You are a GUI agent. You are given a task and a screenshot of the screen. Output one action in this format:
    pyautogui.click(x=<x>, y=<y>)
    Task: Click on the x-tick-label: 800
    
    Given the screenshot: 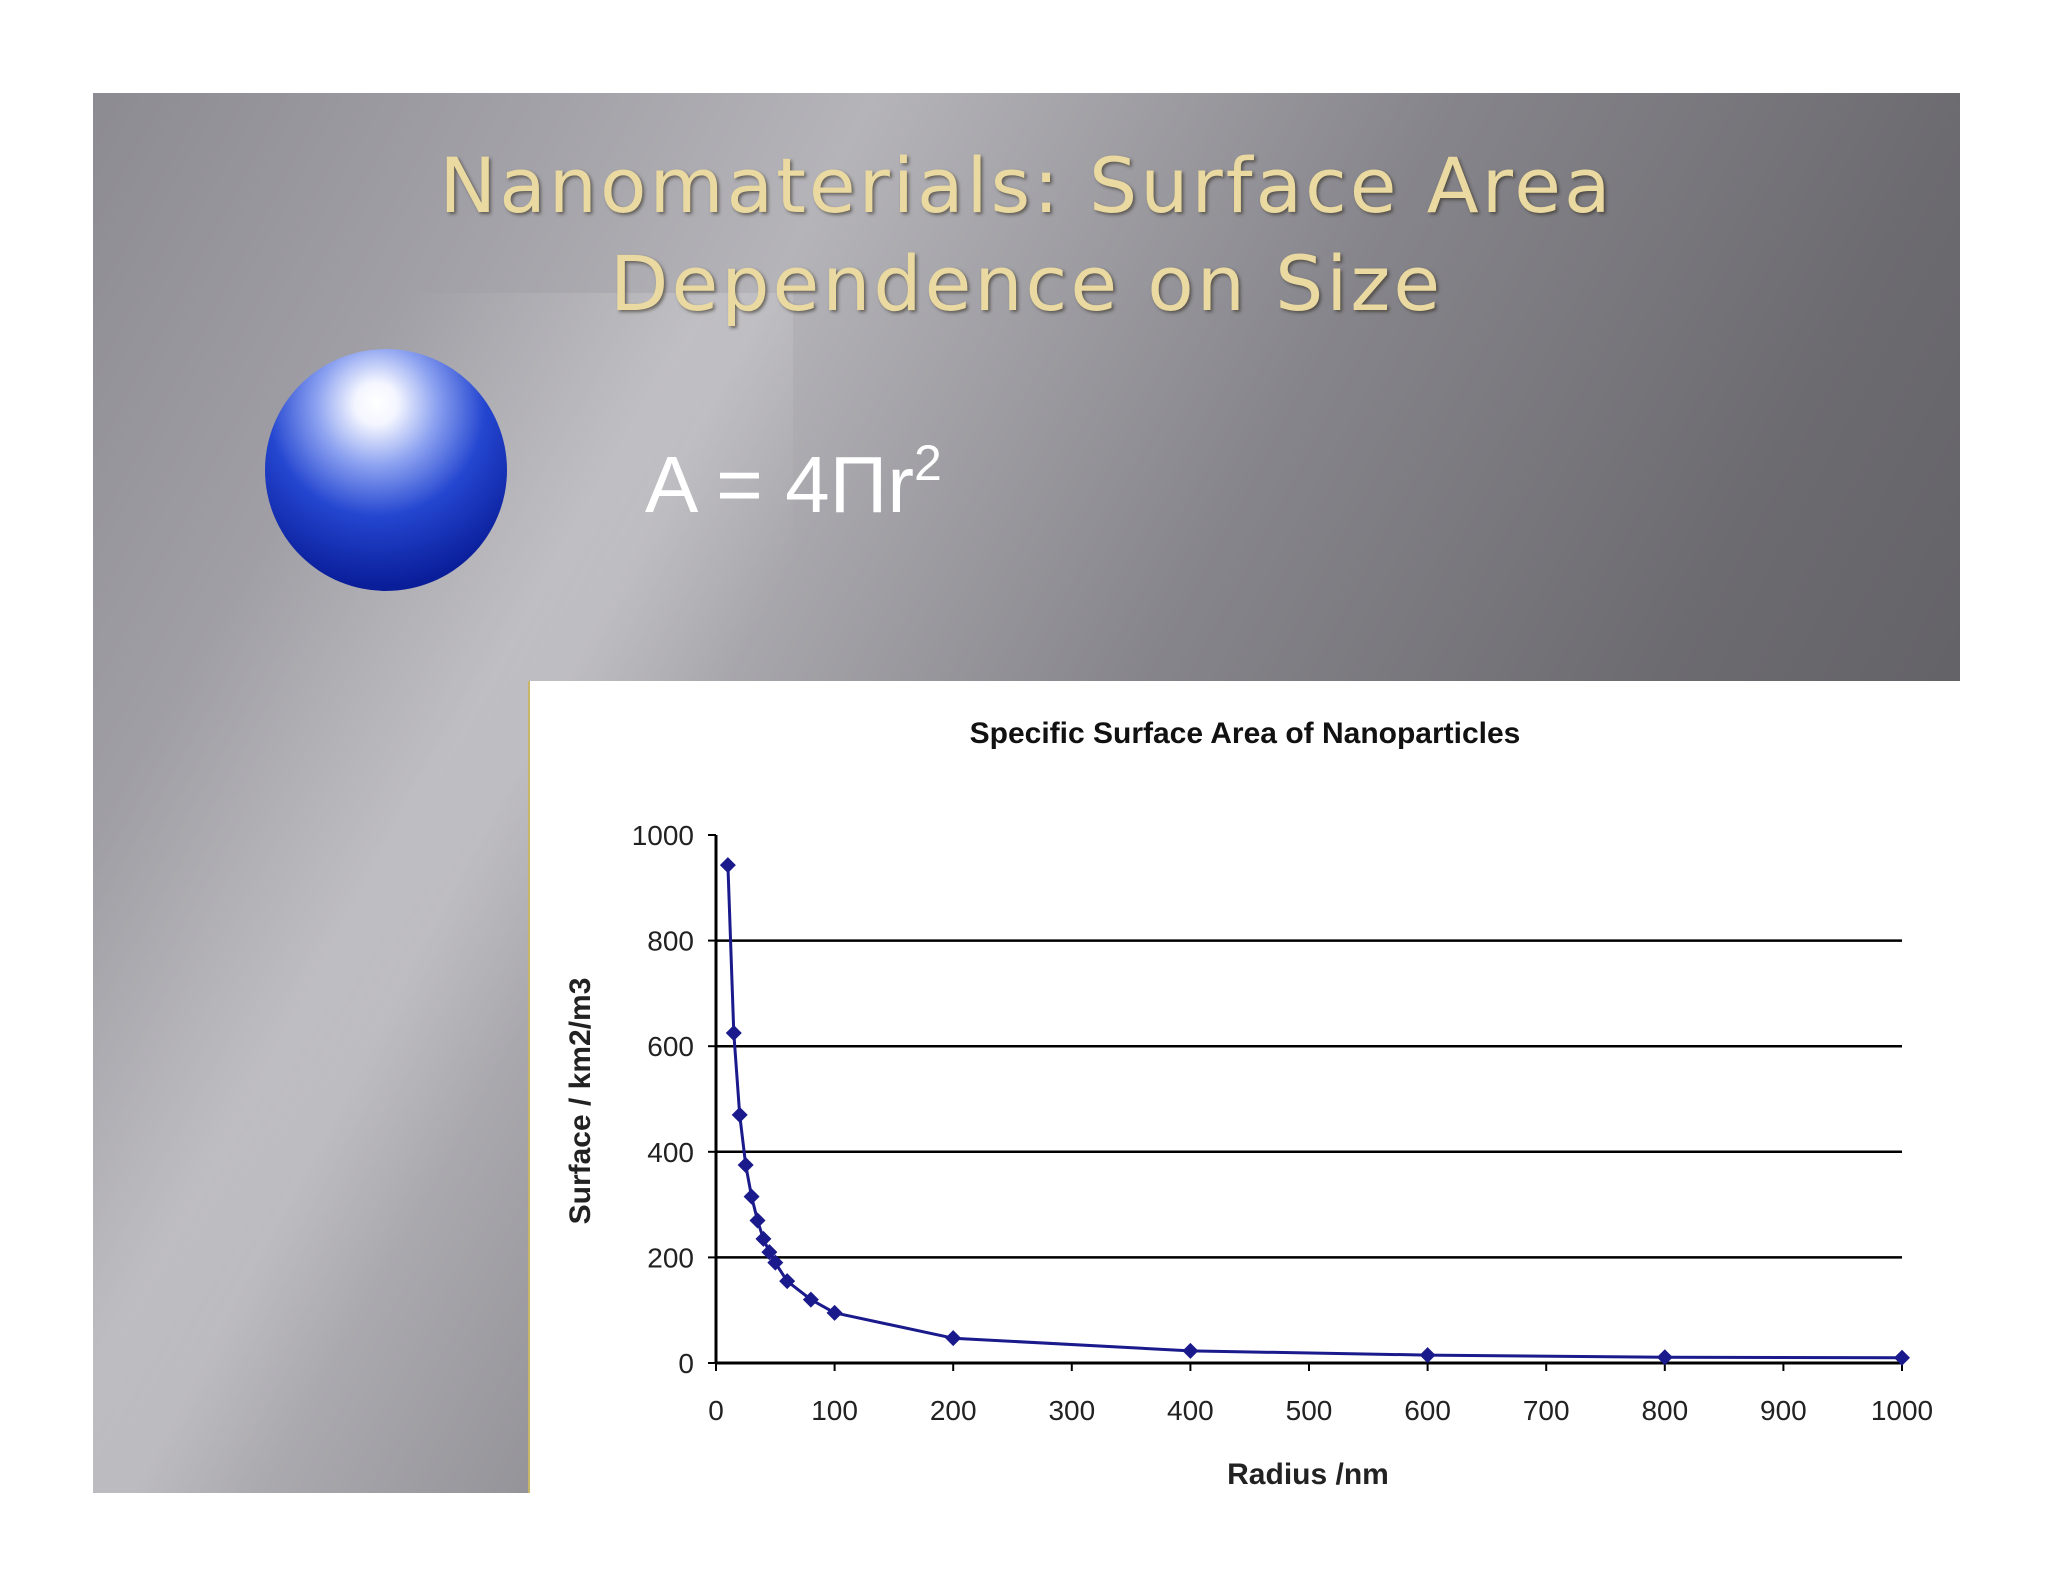 What is the action you would take?
    pyautogui.click(x=1664, y=1410)
    